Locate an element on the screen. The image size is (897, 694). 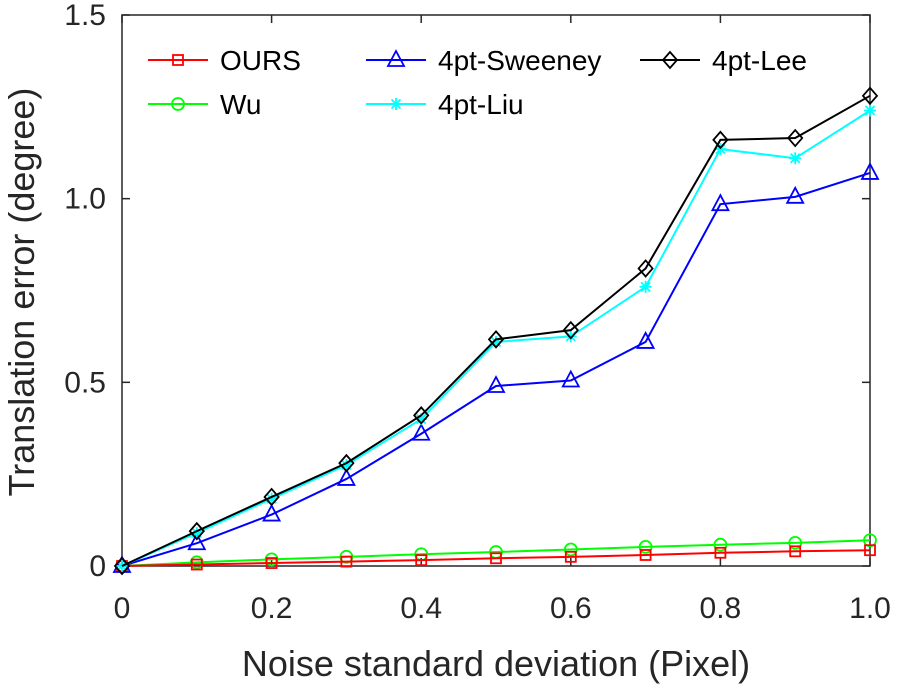
x-tick-label: 0.8 is located at coordinates (721, 608).